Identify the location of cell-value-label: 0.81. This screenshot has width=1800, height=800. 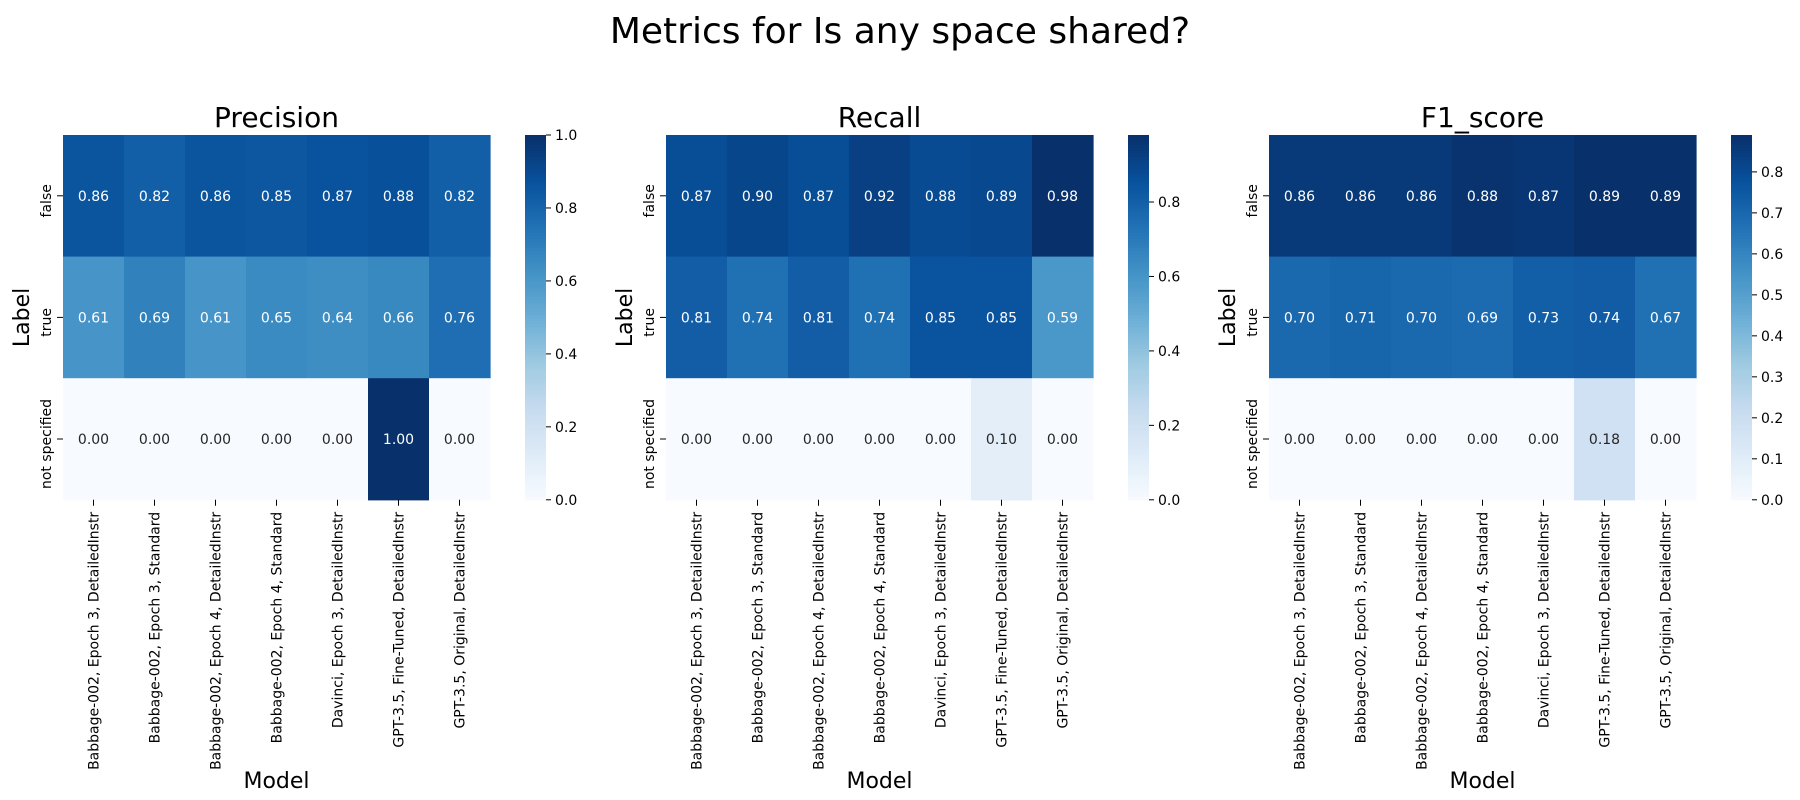
(818, 318).